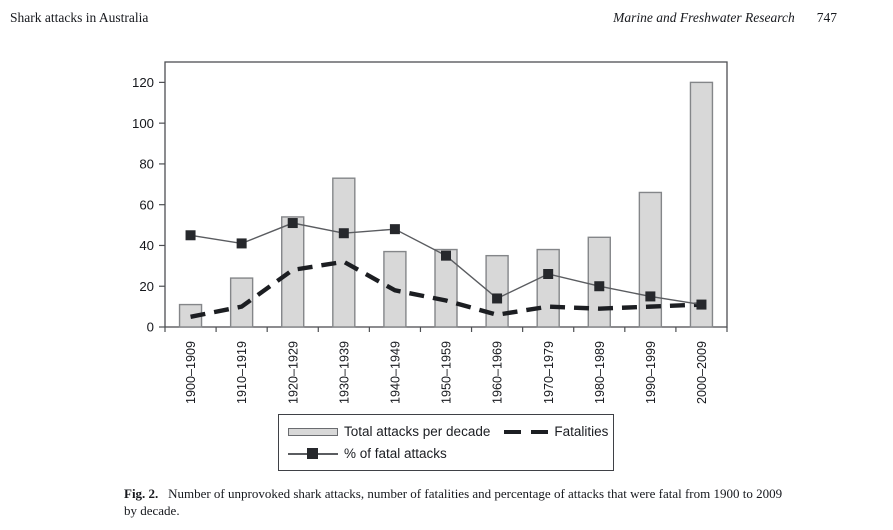 This screenshot has height=530, width=893. What do you see at coordinates (146, 286) in the screenshot?
I see `y-tick-label: 20` at bounding box center [146, 286].